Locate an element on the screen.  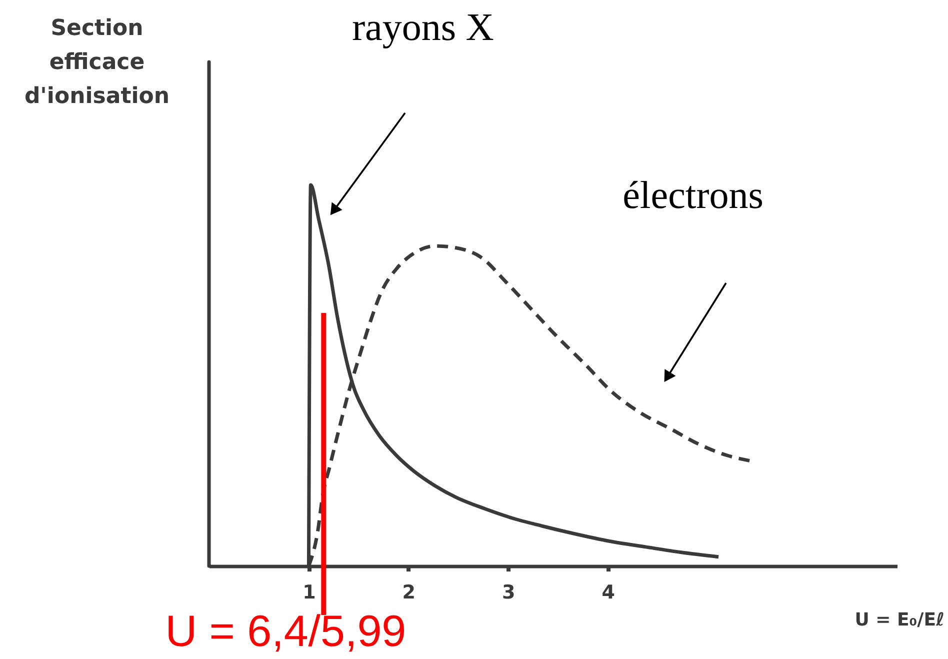
x-tick-label: 3 is located at coordinates (509, 593).